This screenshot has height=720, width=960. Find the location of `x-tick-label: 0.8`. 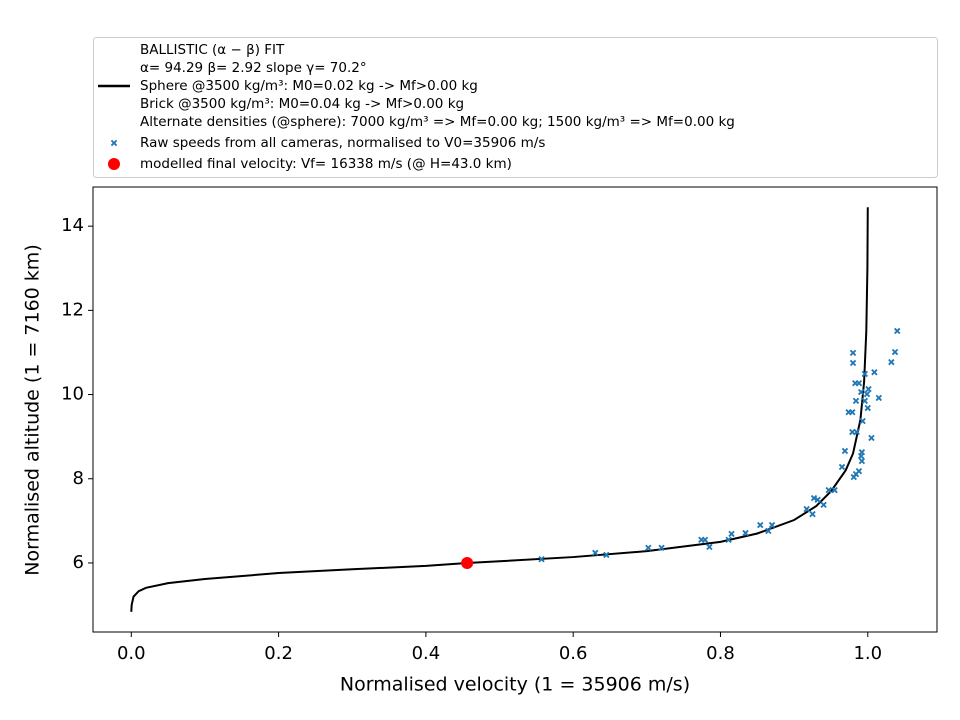

x-tick-label: 0.8 is located at coordinates (720, 653).